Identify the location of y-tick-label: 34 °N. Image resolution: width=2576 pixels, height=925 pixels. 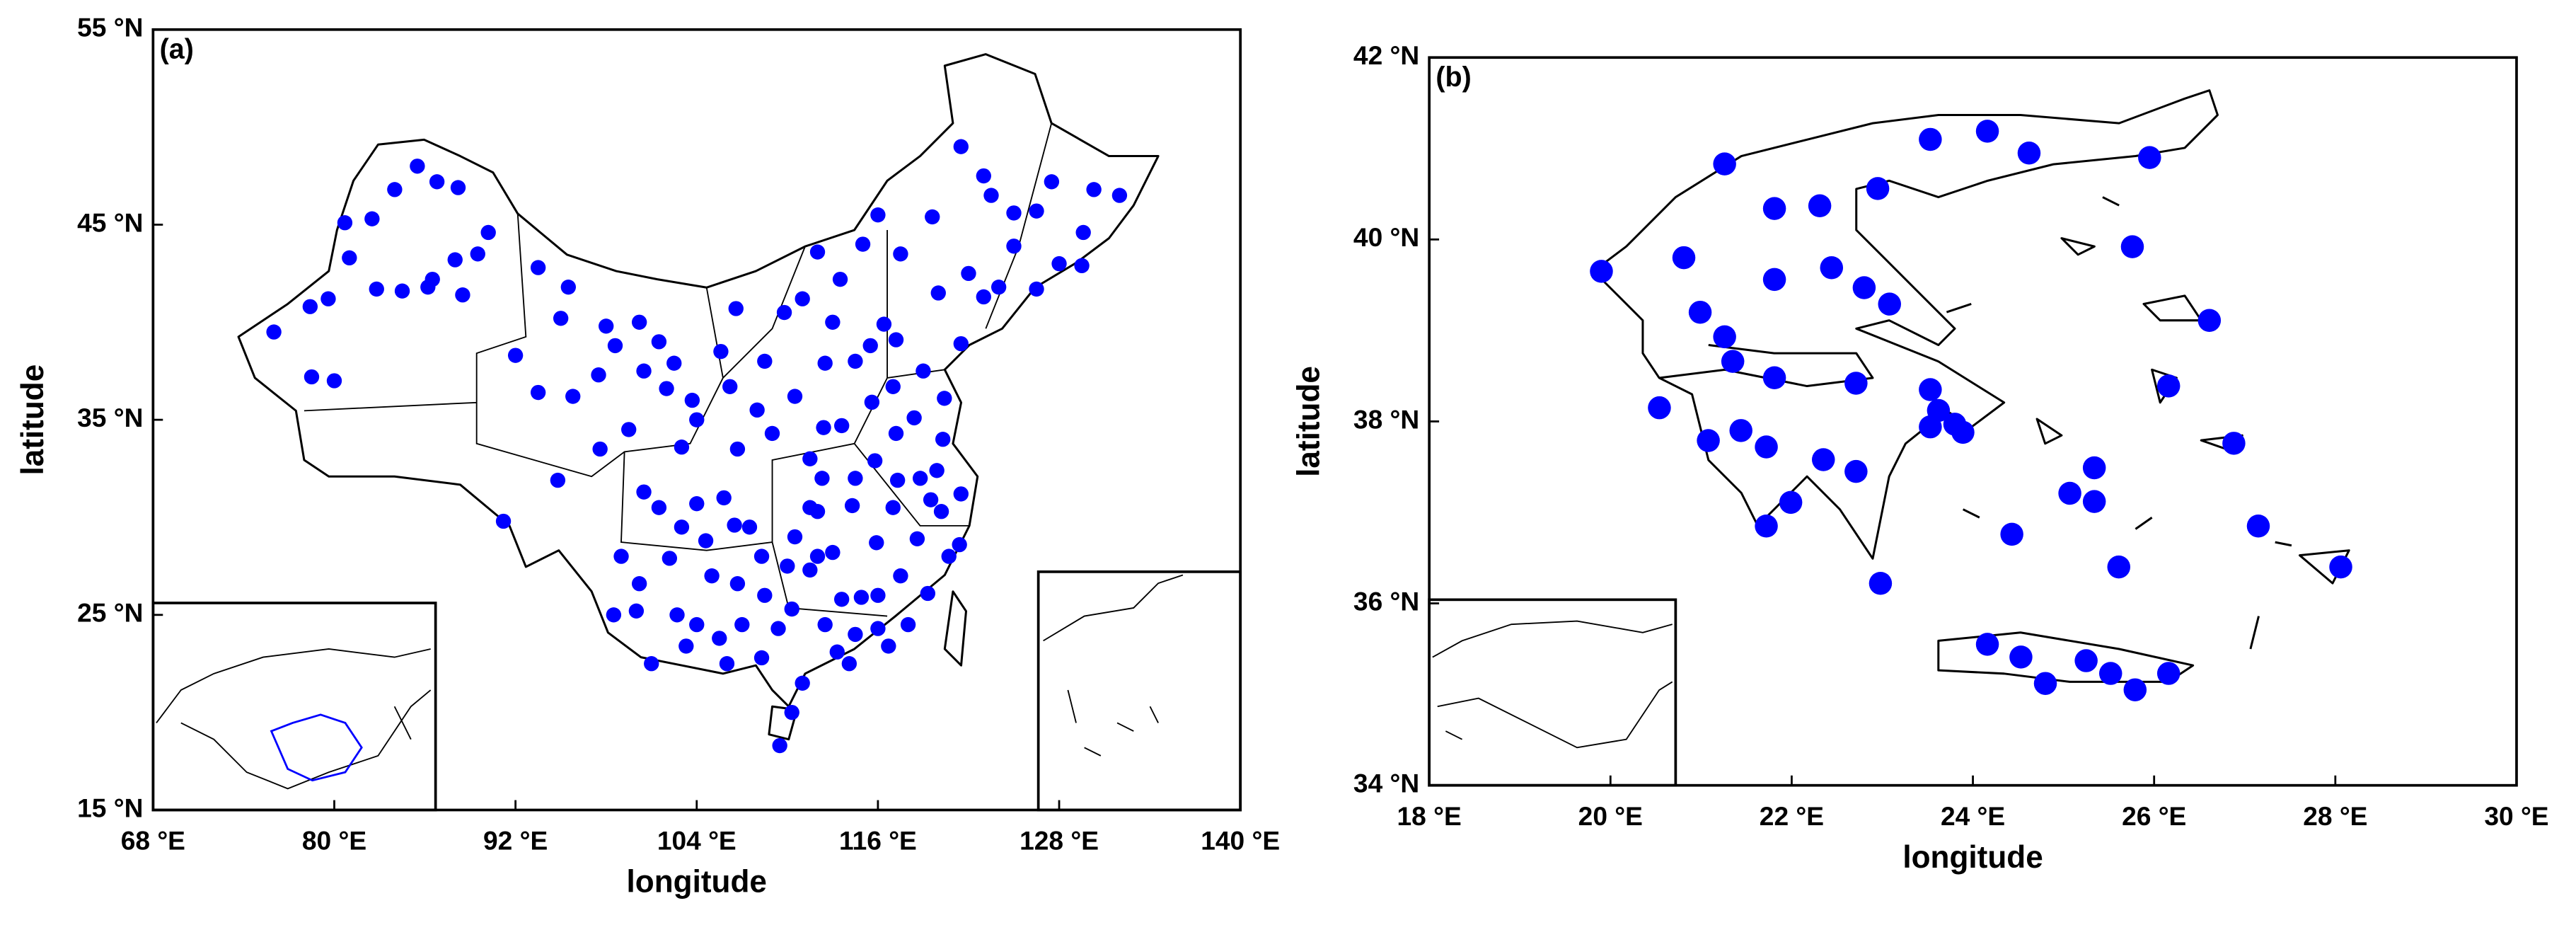
(1386, 783).